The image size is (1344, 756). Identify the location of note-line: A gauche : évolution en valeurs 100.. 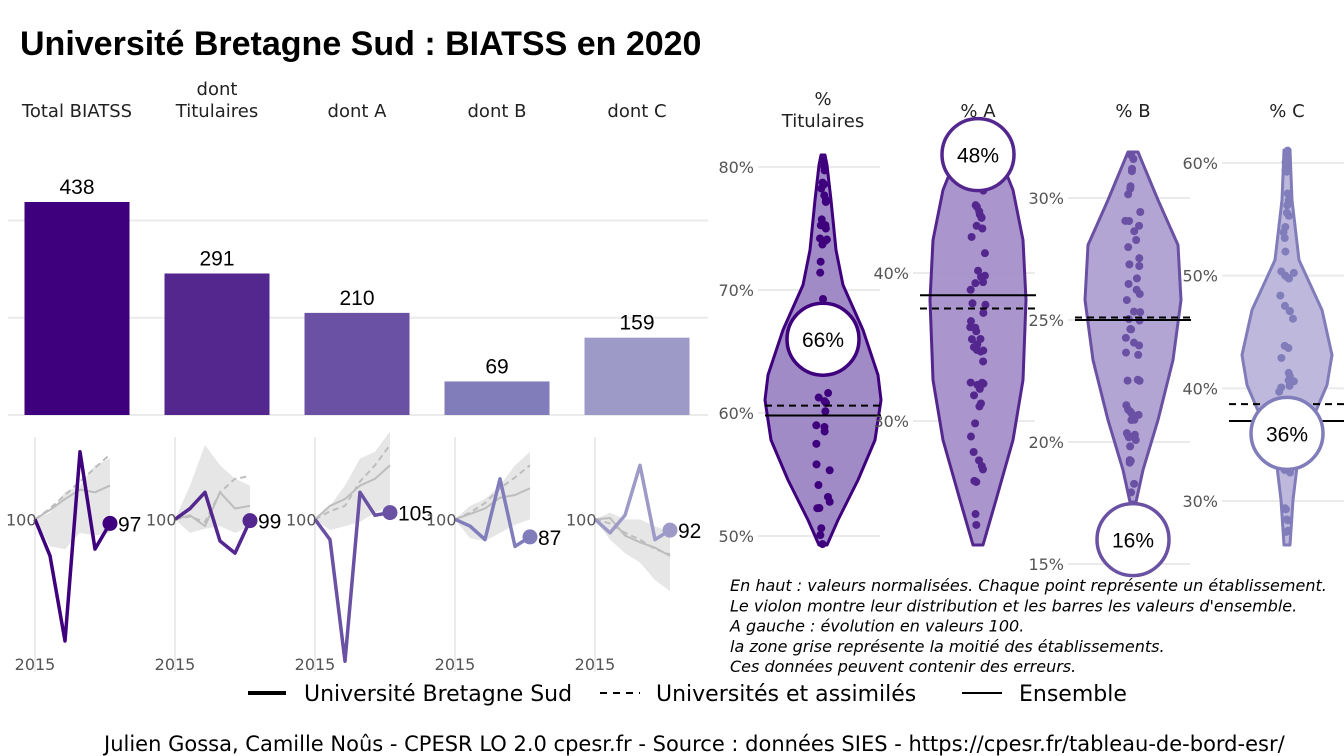
(876, 626).